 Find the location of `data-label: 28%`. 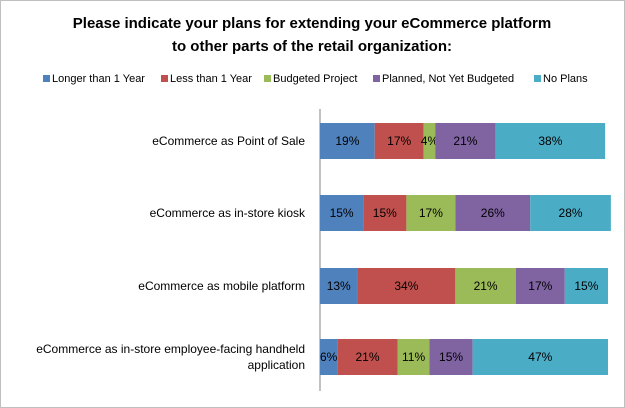

data-label: 28% is located at coordinates (571, 213).